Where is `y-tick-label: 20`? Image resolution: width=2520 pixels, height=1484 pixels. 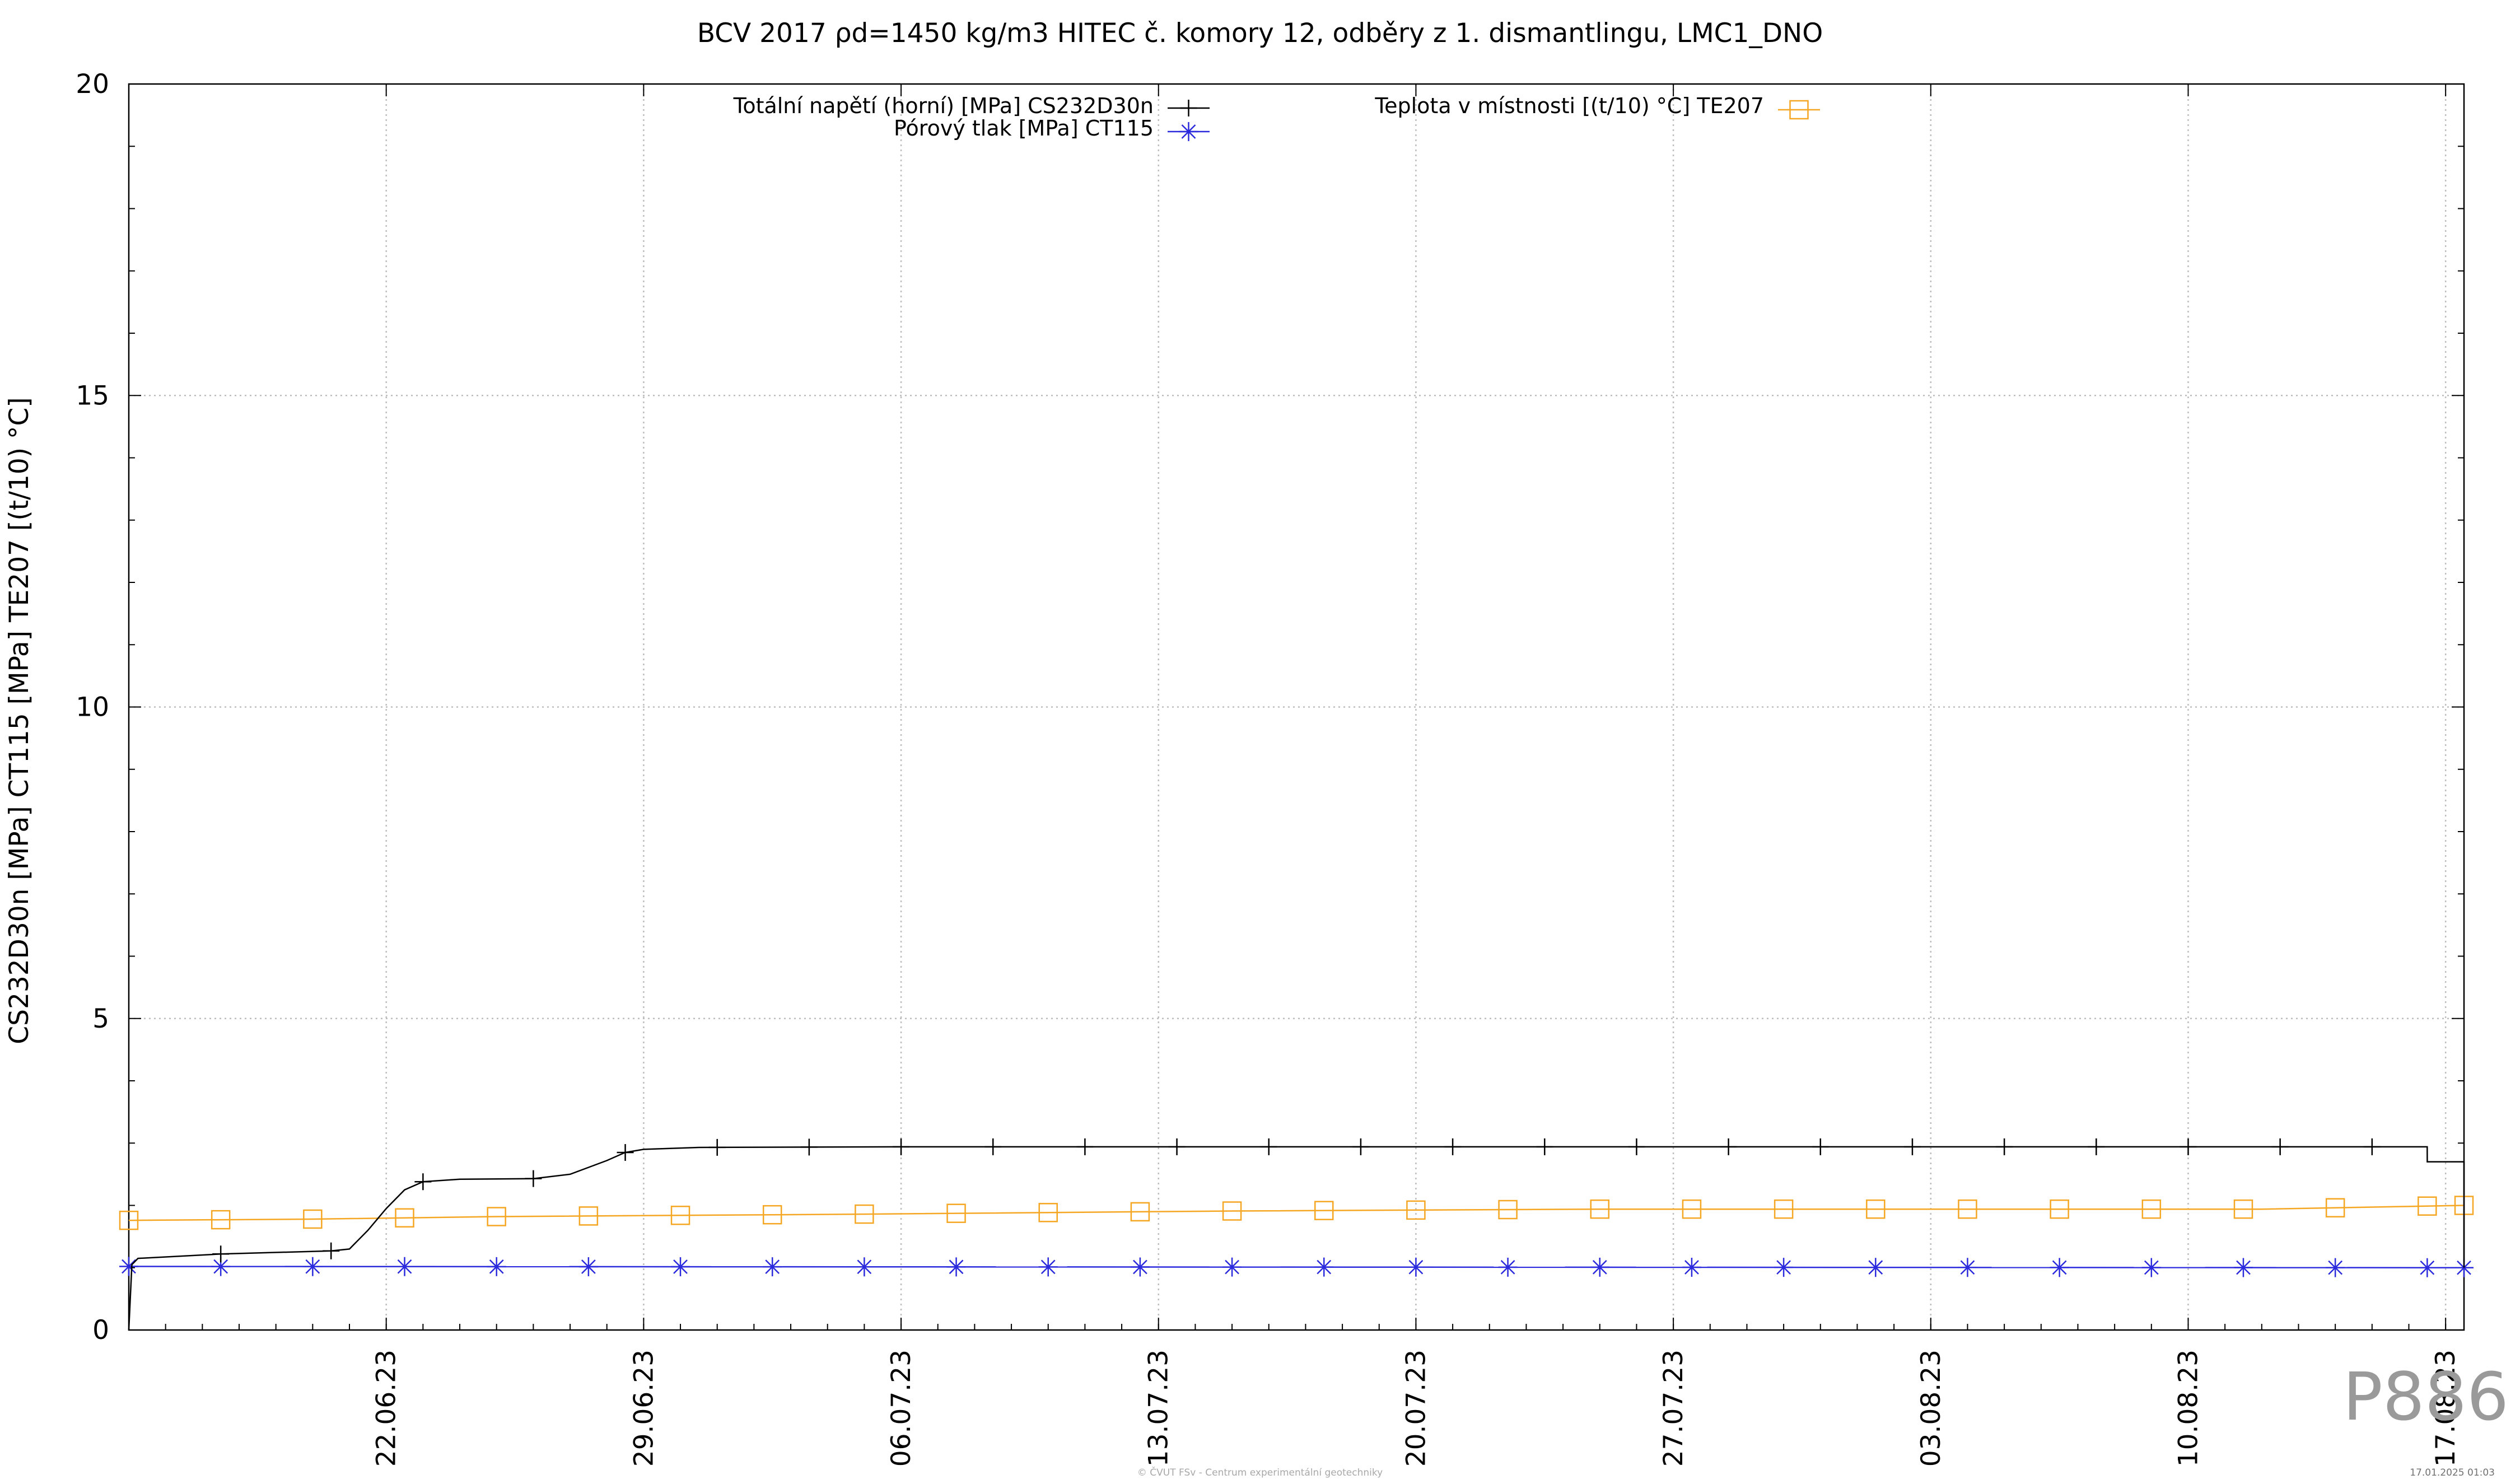 y-tick-label: 20 is located at coordinates (93, 84).